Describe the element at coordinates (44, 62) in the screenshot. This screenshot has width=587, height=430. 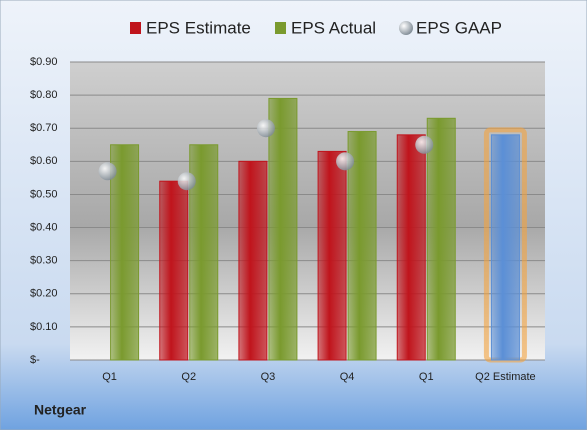
I see `y-tick-label: $0.90` at that location.